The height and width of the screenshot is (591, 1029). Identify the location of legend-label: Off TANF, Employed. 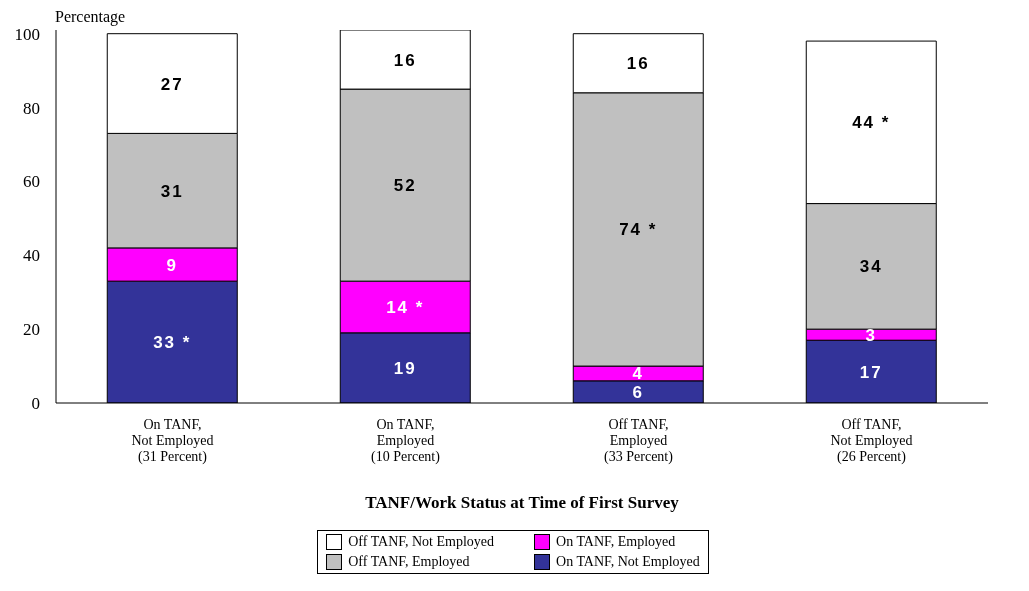
(409, 562).